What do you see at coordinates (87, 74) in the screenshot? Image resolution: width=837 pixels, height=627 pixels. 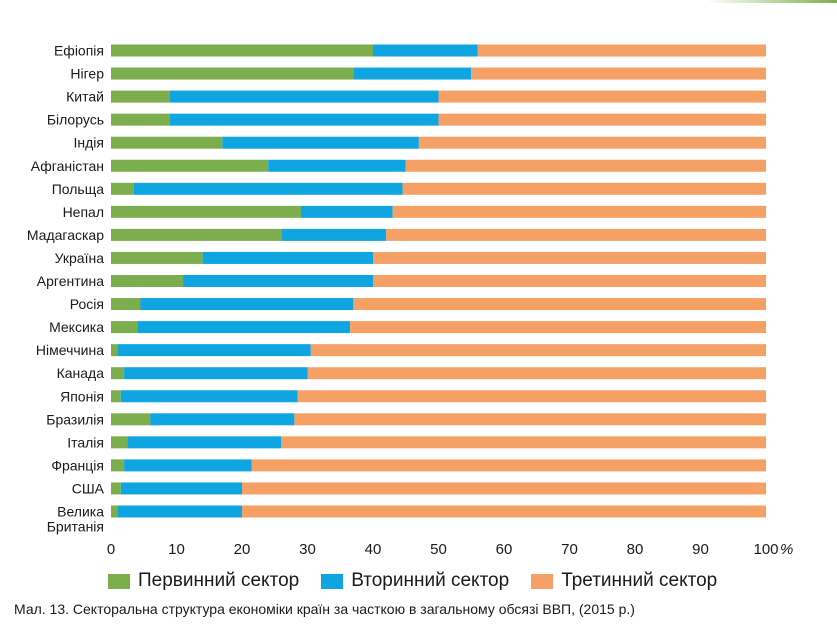 I see `category-label-1: Нігер` at bounding box center [87, 74].